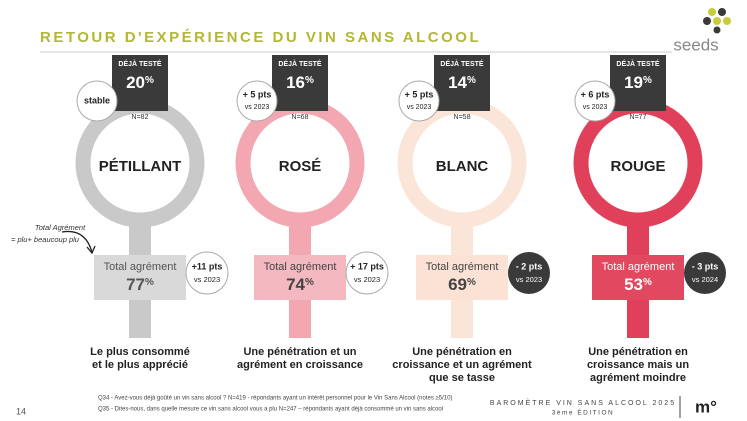 This screenshot has width=747, height=421. What do you see at coordinates (135, 284) in the screenshot?
I see `agreement-number: 77` at bounding box center [135, 284].